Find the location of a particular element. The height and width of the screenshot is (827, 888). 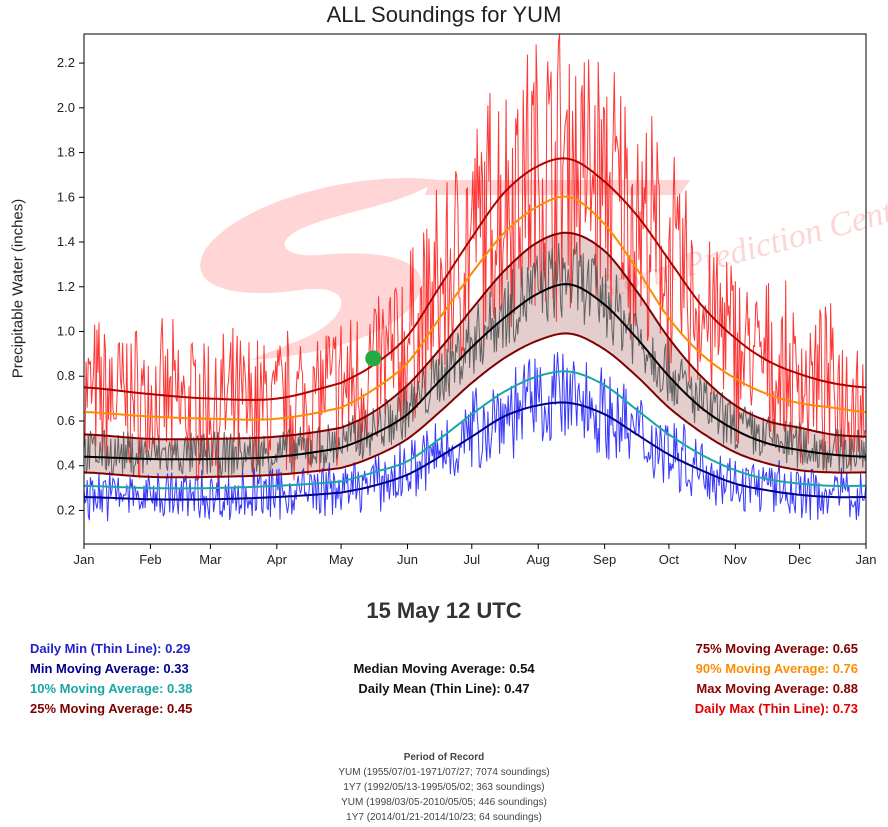

stat-max-moving-average: Max Moving Average: 0.88 is located at coordinates (777, 688).